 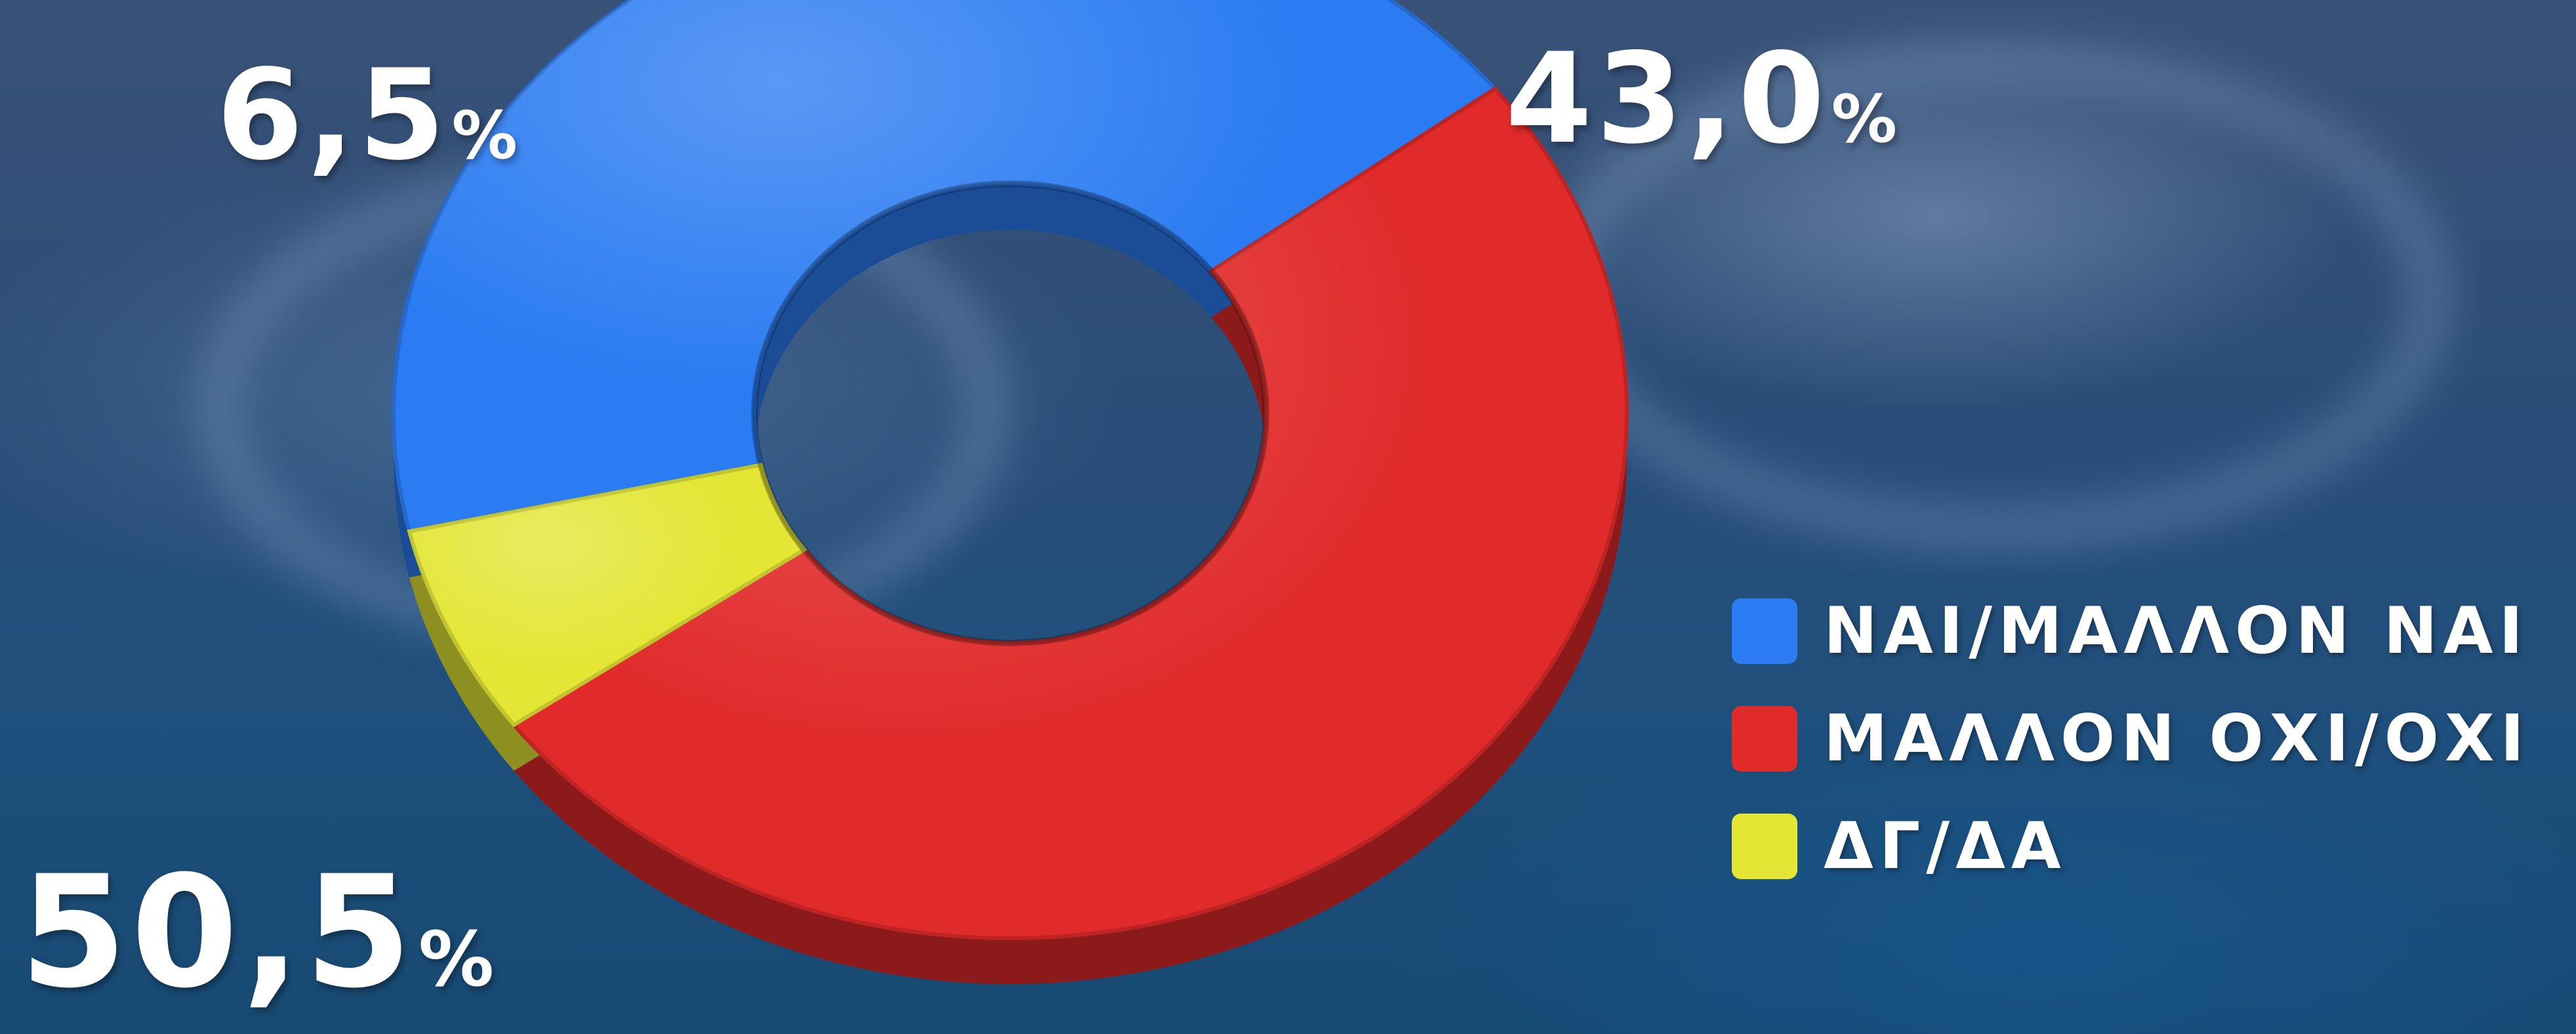 I want to click on legend-item-nai: ΝΑΙ/ΜΑΛΛΟΝ ΝΑΙ, so click(x=2131, y=631).